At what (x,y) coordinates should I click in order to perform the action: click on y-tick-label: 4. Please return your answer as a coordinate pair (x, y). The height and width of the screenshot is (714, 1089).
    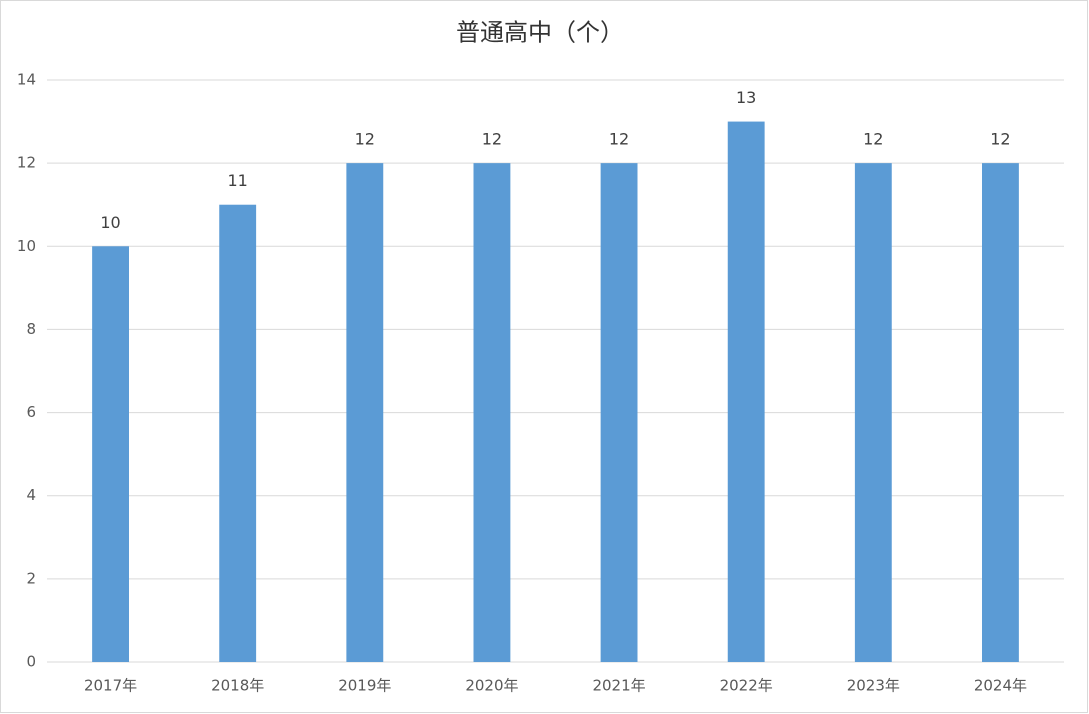
    Looking at the image, I should click on (31, 495).